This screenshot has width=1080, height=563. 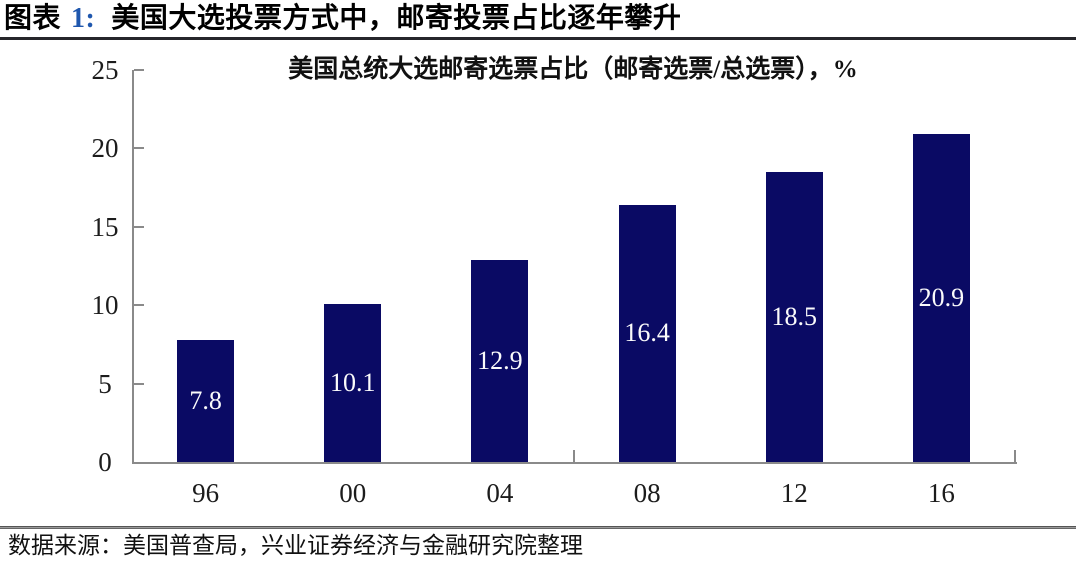 I want to click on x-axis-tick-label: 16, so click(x=941, y=493).